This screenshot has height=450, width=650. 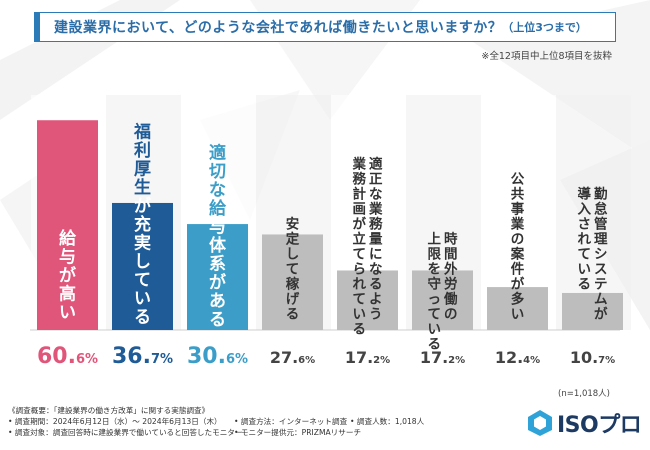 What do you see at coordinates (142, 169) in the screenshot?
I see `category-label-char: 厚` at bounding box center [142, 169].